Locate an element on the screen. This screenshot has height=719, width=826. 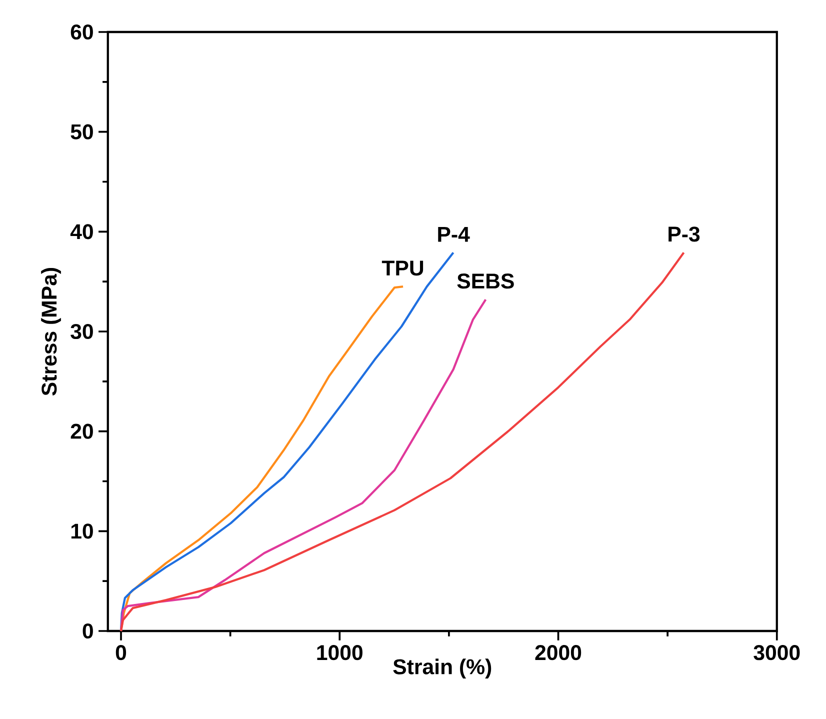
series-label: SEBS is located at coordinates (485, 281).